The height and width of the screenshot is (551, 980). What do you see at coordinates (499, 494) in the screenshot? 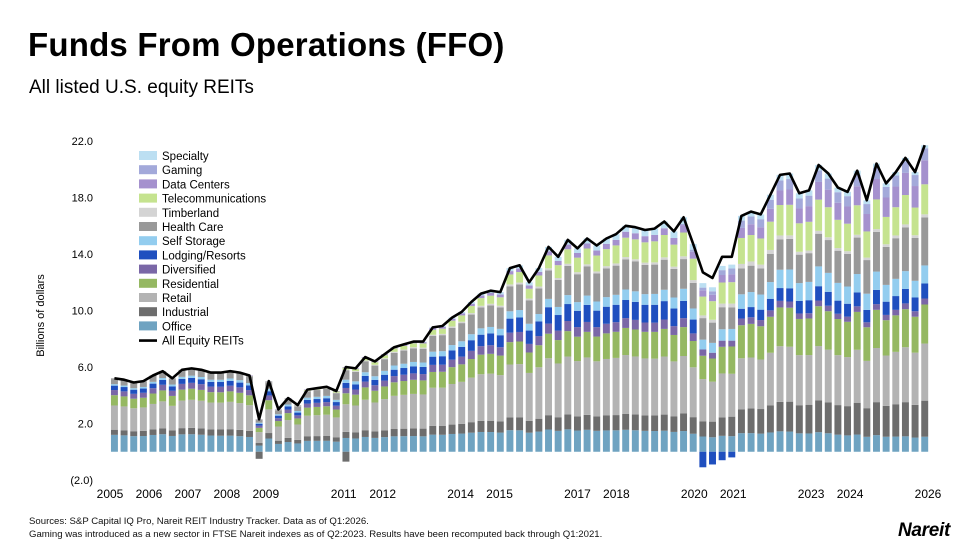
I see `x-tick-label: 2015` at bounding box center [499, 494].